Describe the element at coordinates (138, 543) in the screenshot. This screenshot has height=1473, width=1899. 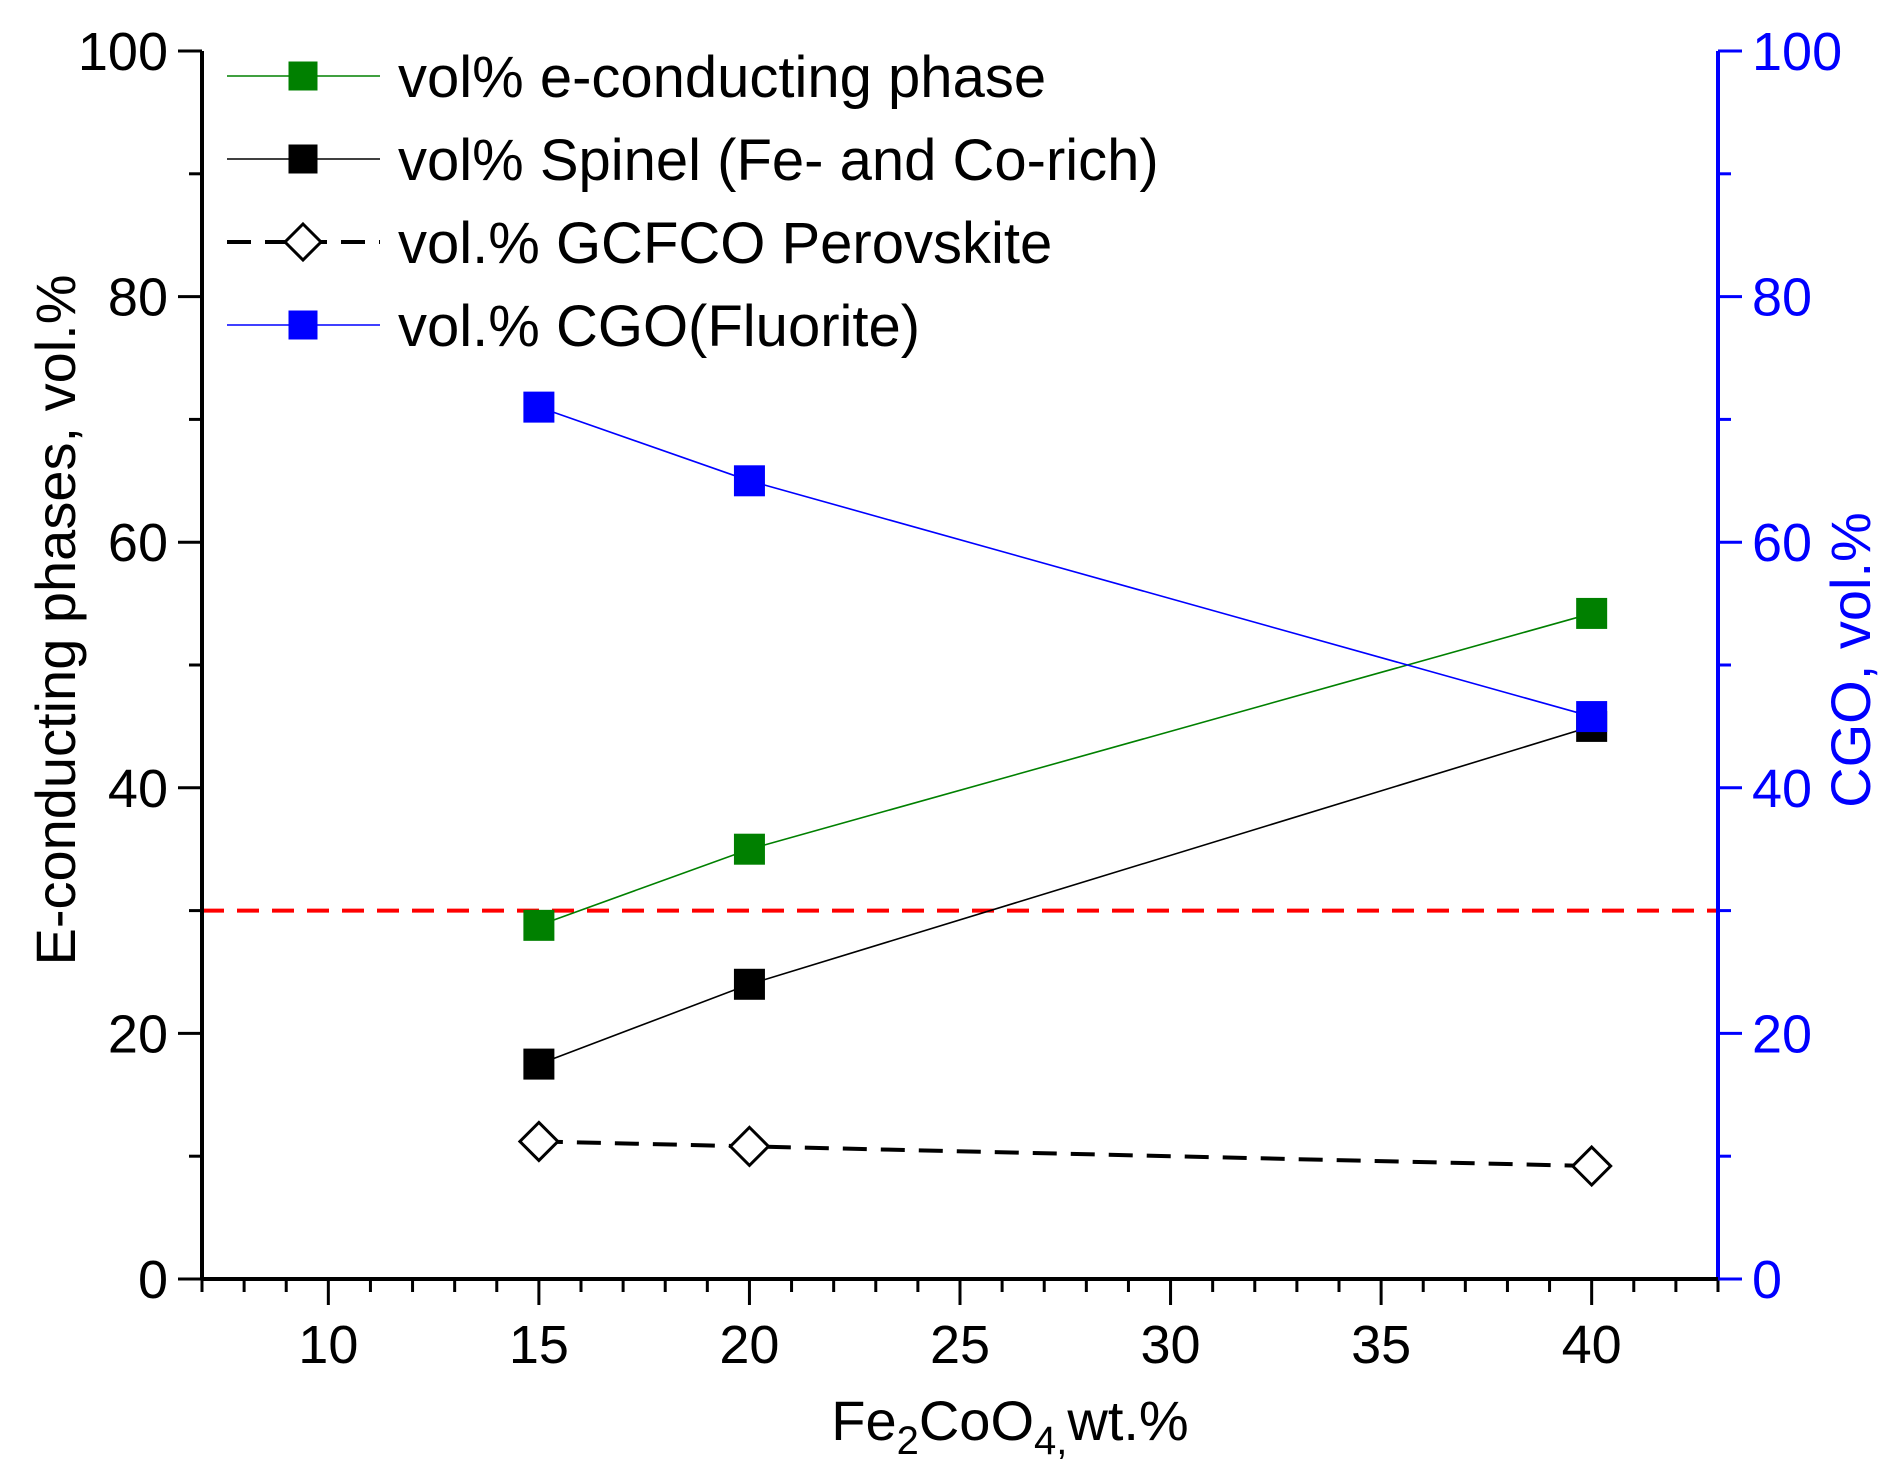
I see `y-left-tick-label: 60` at that location.